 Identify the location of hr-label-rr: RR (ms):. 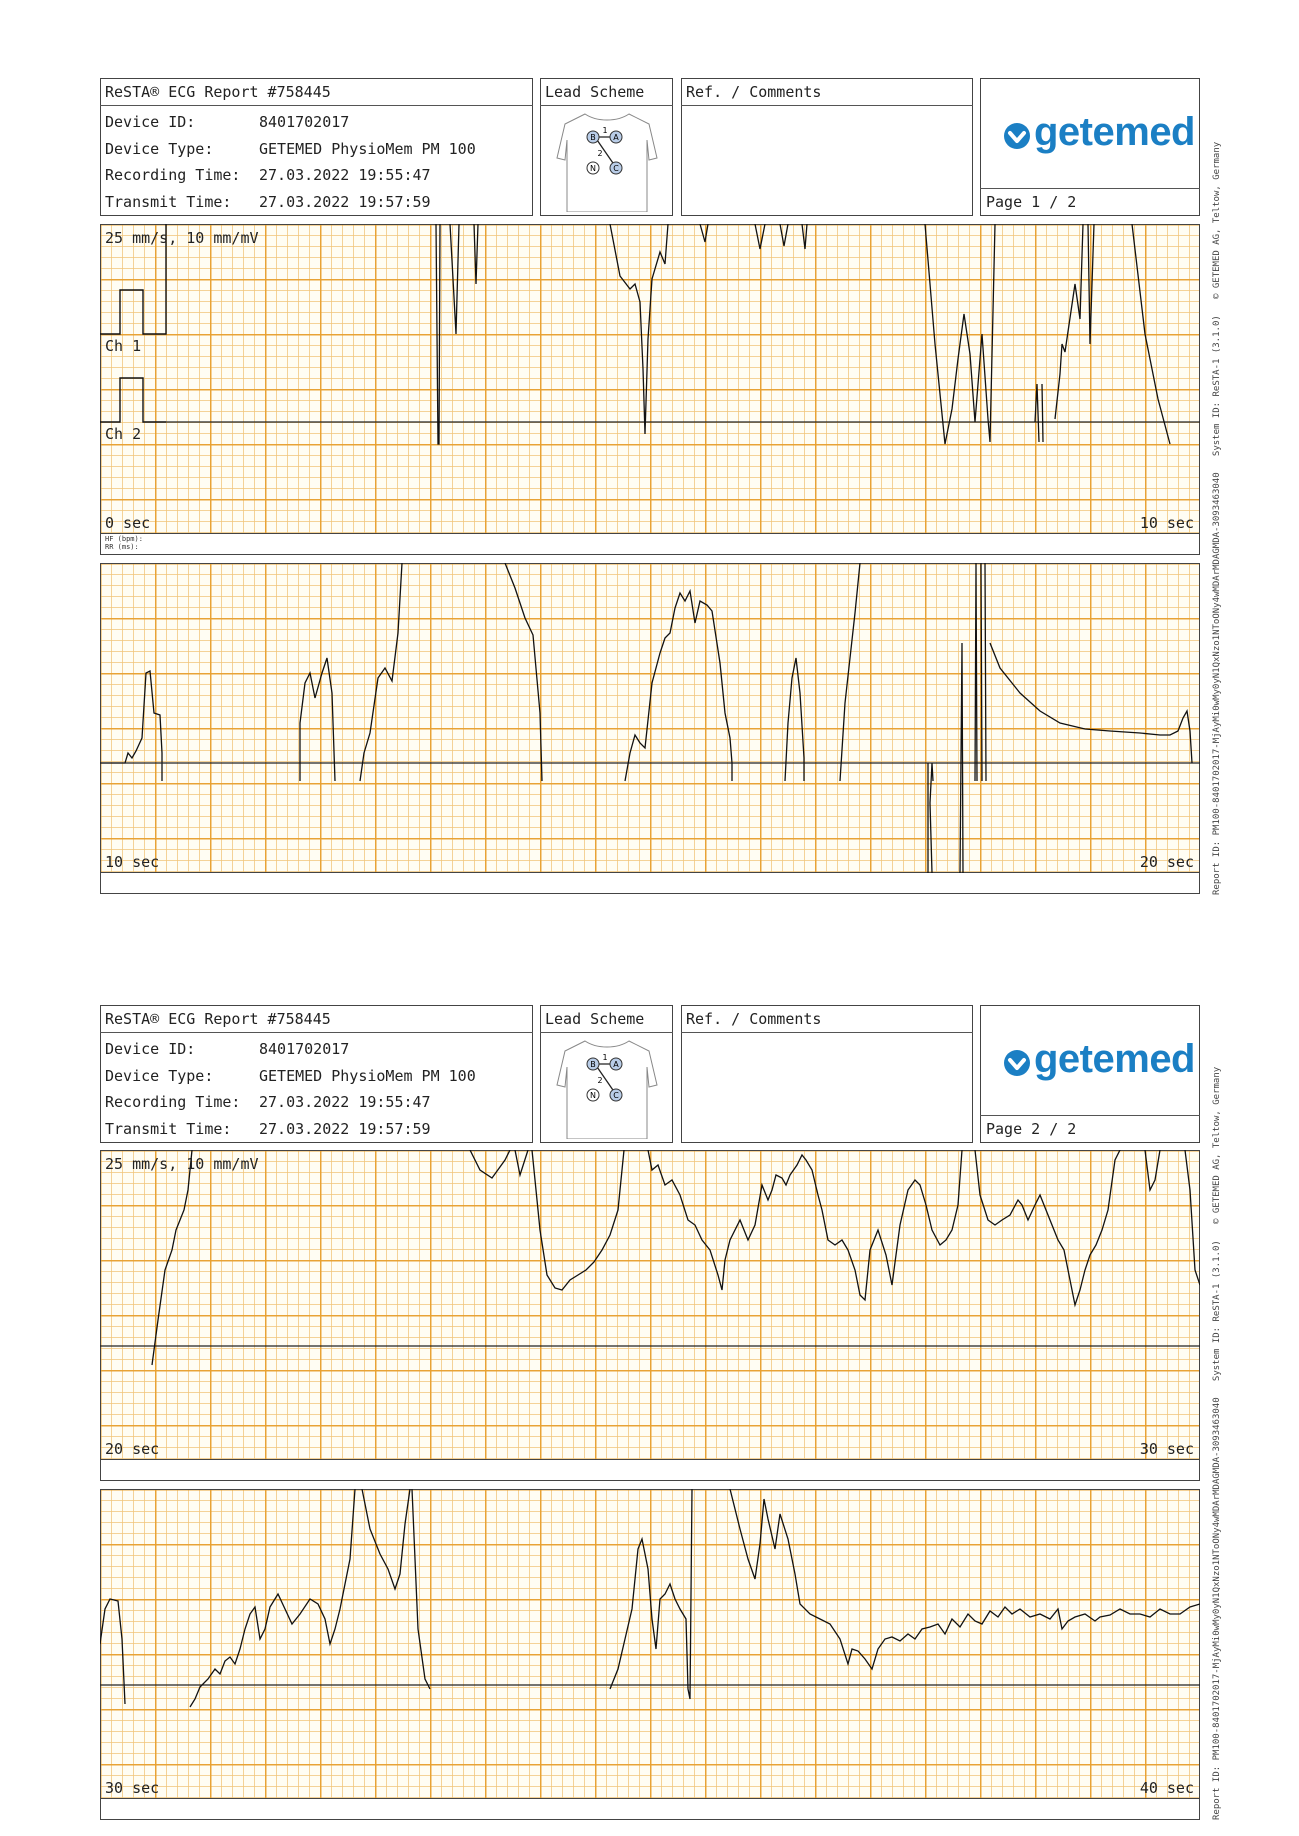
(122, 547).